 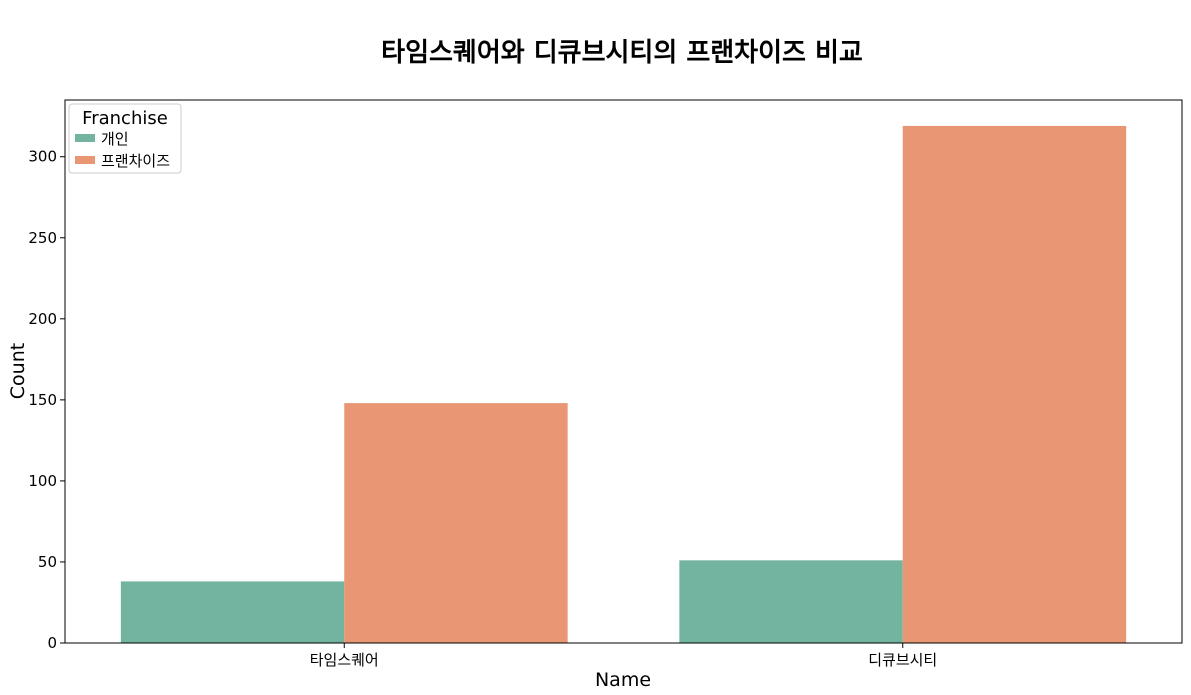 I want to click on y-axis: 0 50 100 150 200 250 300, so click(x=46, y=400).